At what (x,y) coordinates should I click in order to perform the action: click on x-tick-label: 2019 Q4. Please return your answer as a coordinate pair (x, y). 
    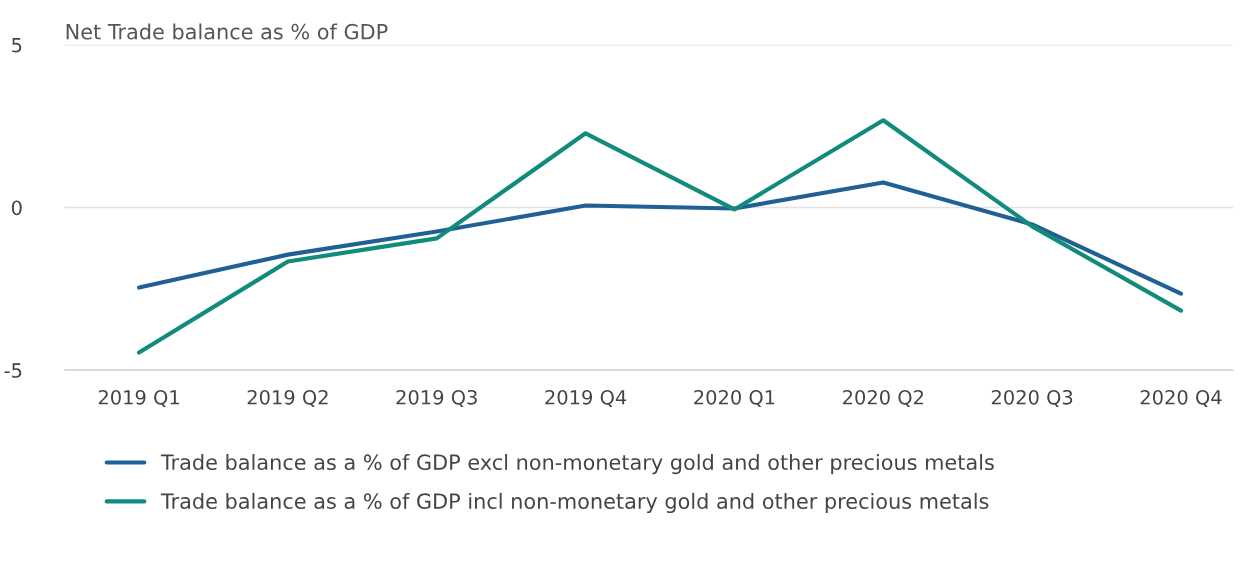
    Looking at the image, I should click on (586, 398).